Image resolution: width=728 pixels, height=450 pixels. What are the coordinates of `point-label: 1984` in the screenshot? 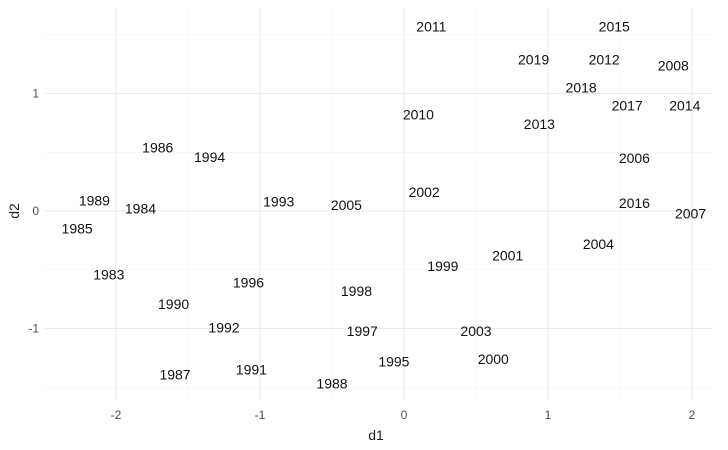 It's located at (140, 209).